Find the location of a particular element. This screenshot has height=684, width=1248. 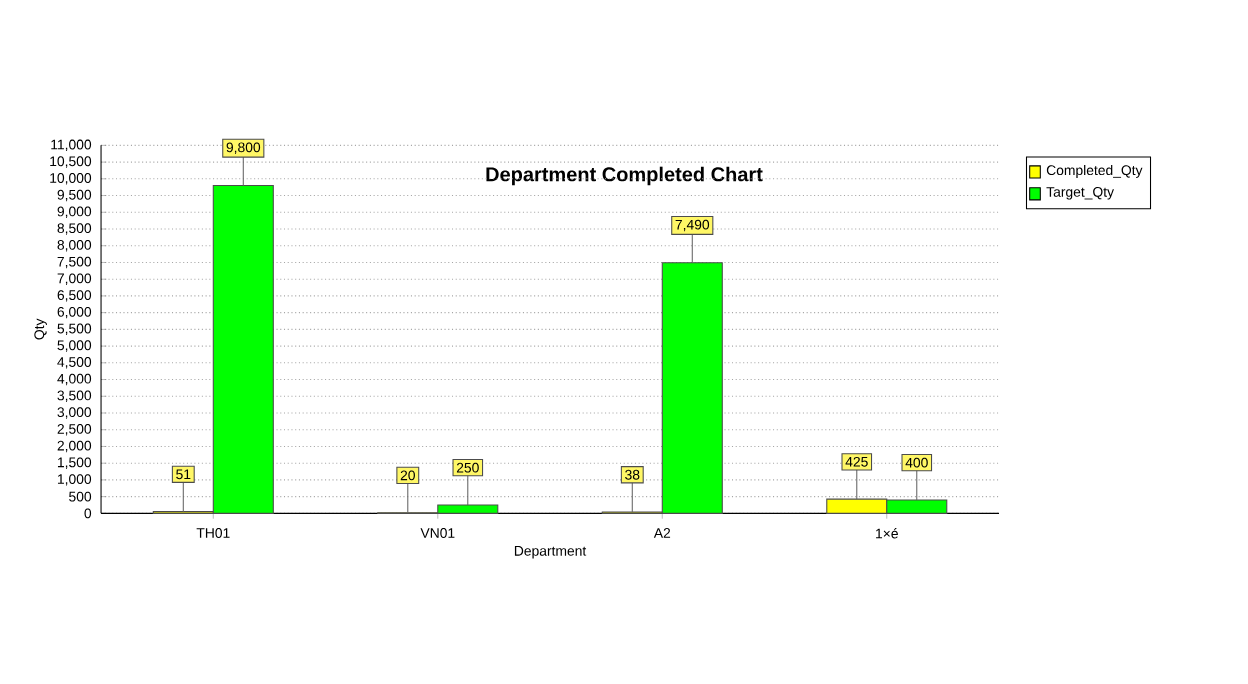

text: Department Completed Chart is located at coordinates (624, 176).